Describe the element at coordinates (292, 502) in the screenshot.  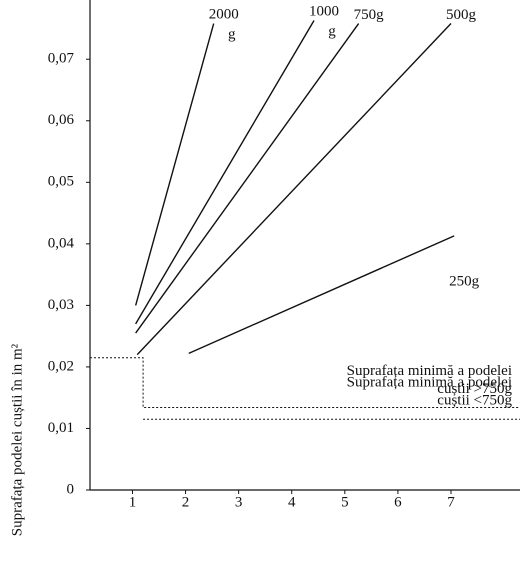
I see `x-tick-label: 4` at that location.